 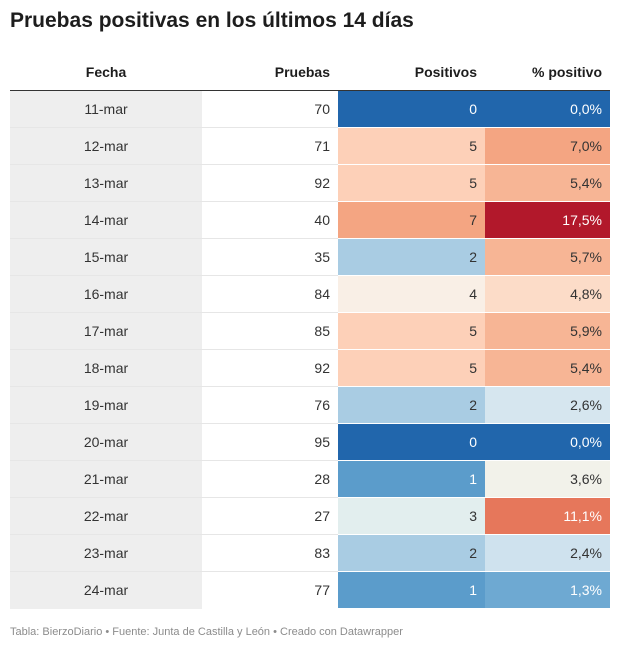 I want to click on table-row: 24-mar 77 1 1,3%, so click(x=310, y=590).